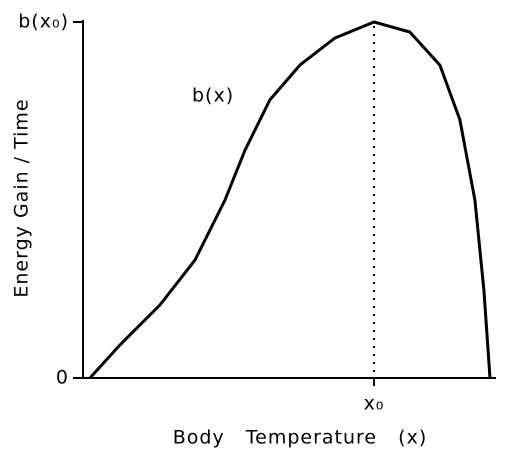  What do you see at coordinates (43, 22) in the screenshot?
I see `y-tick-label: b(x₀)` at bounding box center [43, 22].